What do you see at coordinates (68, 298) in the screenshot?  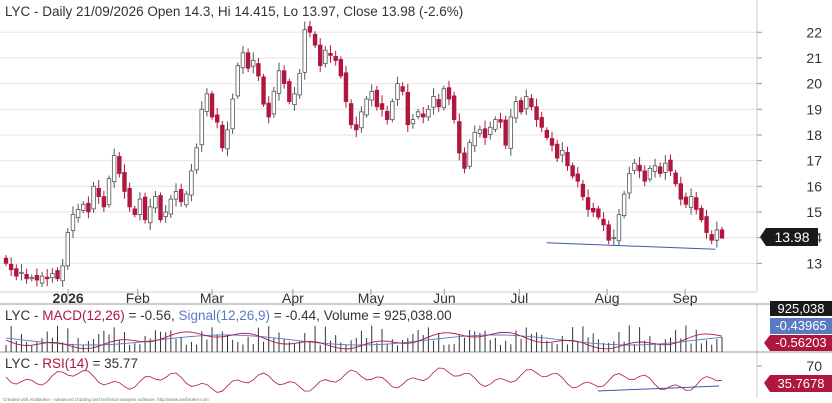 I see `x-tick-label-2026: 2026` at bounding box center [68, 298].